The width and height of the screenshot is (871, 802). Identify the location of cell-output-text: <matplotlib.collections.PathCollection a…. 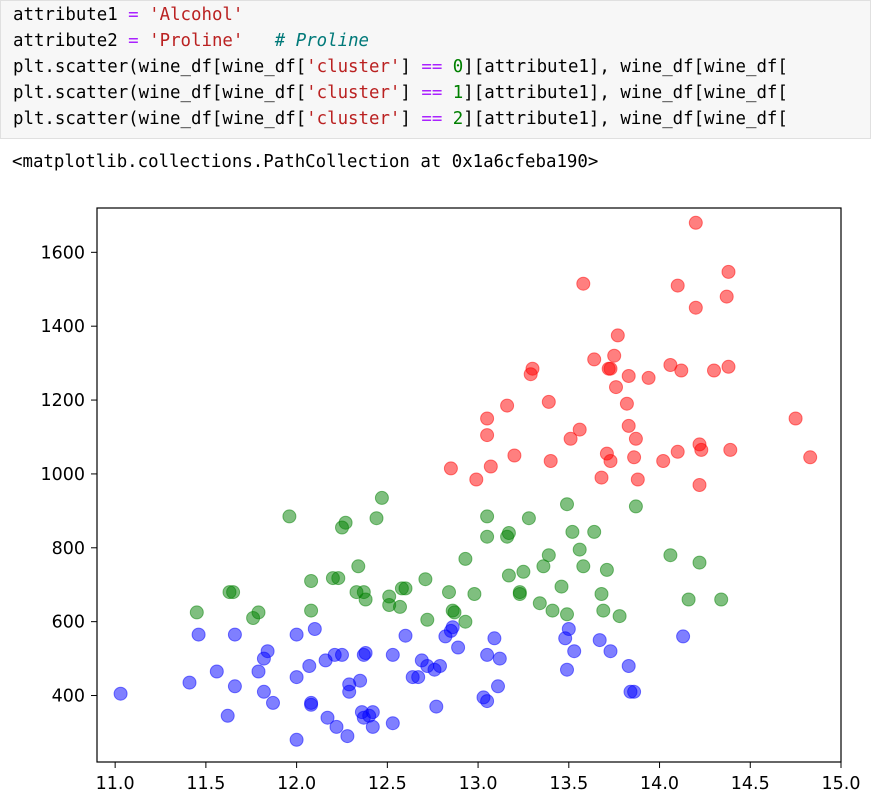
(305, 162).